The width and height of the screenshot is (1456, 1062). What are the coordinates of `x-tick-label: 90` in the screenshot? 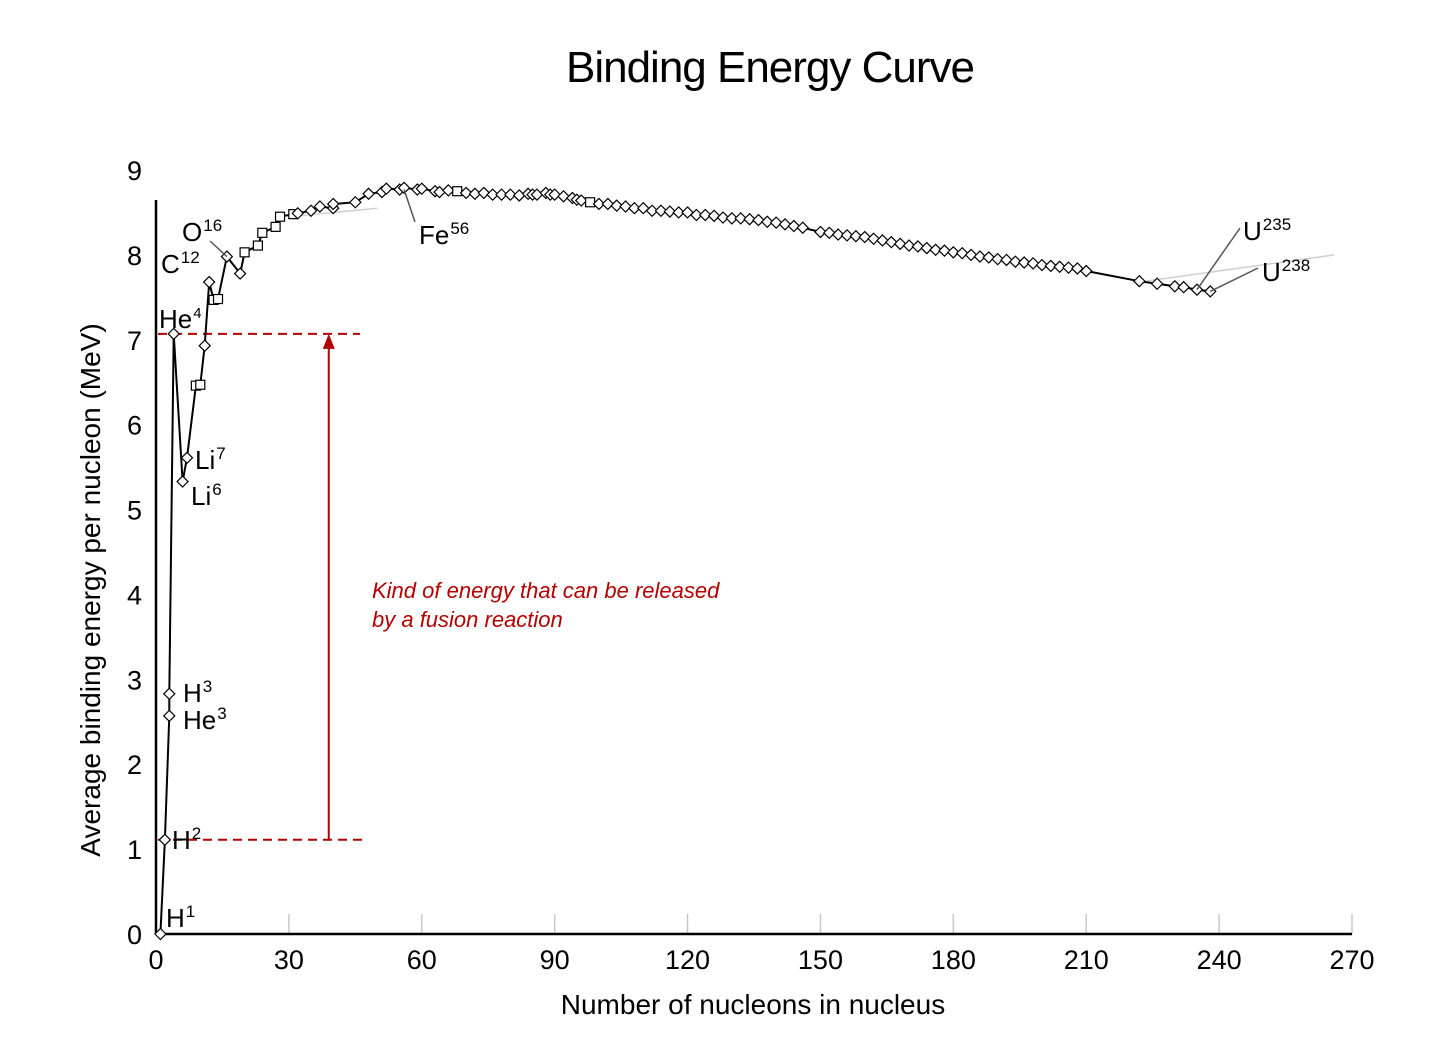 It's located at (555, 960).